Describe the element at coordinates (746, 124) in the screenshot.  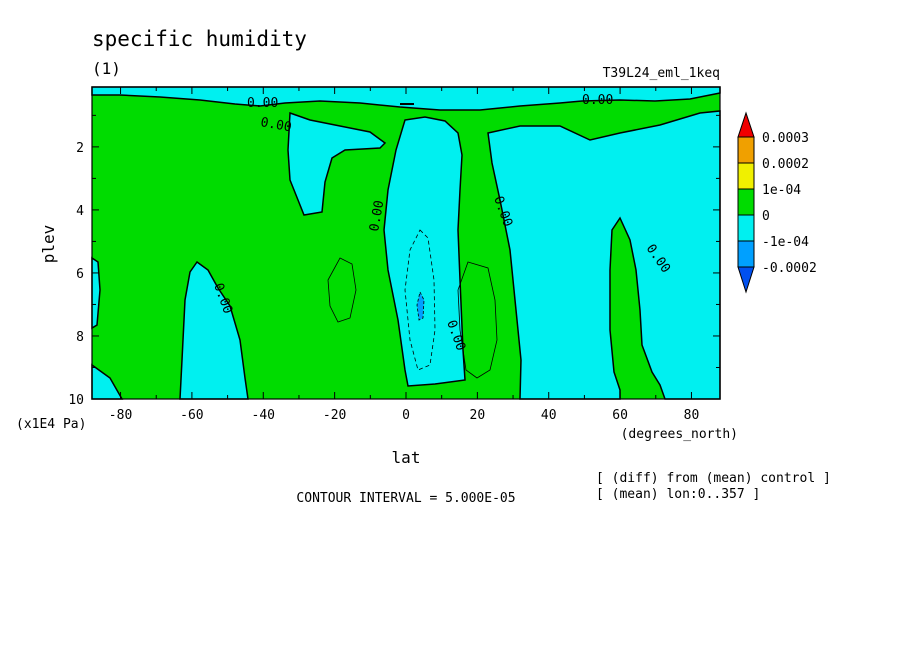
I see `colorbar-top-arrow` at that location.